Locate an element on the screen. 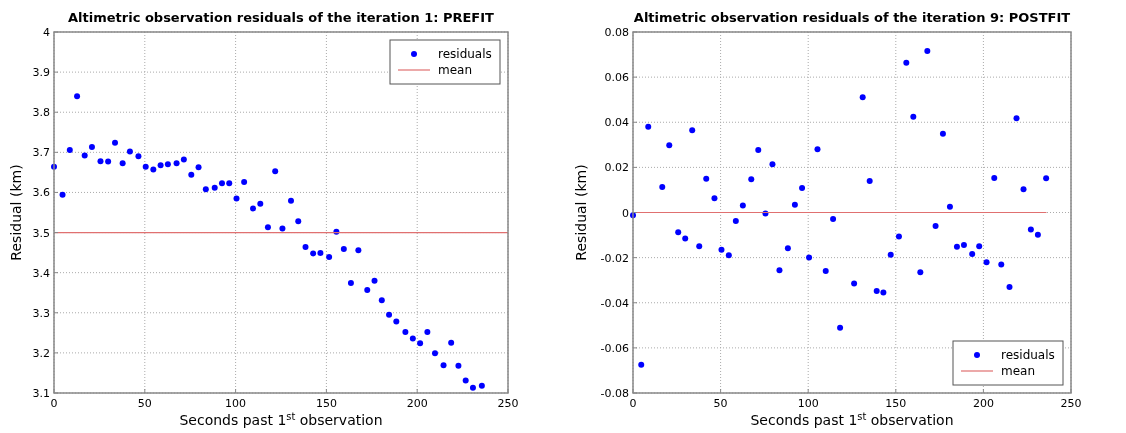  y-tick-label: 0.02 is located at coordinates (616, 168).